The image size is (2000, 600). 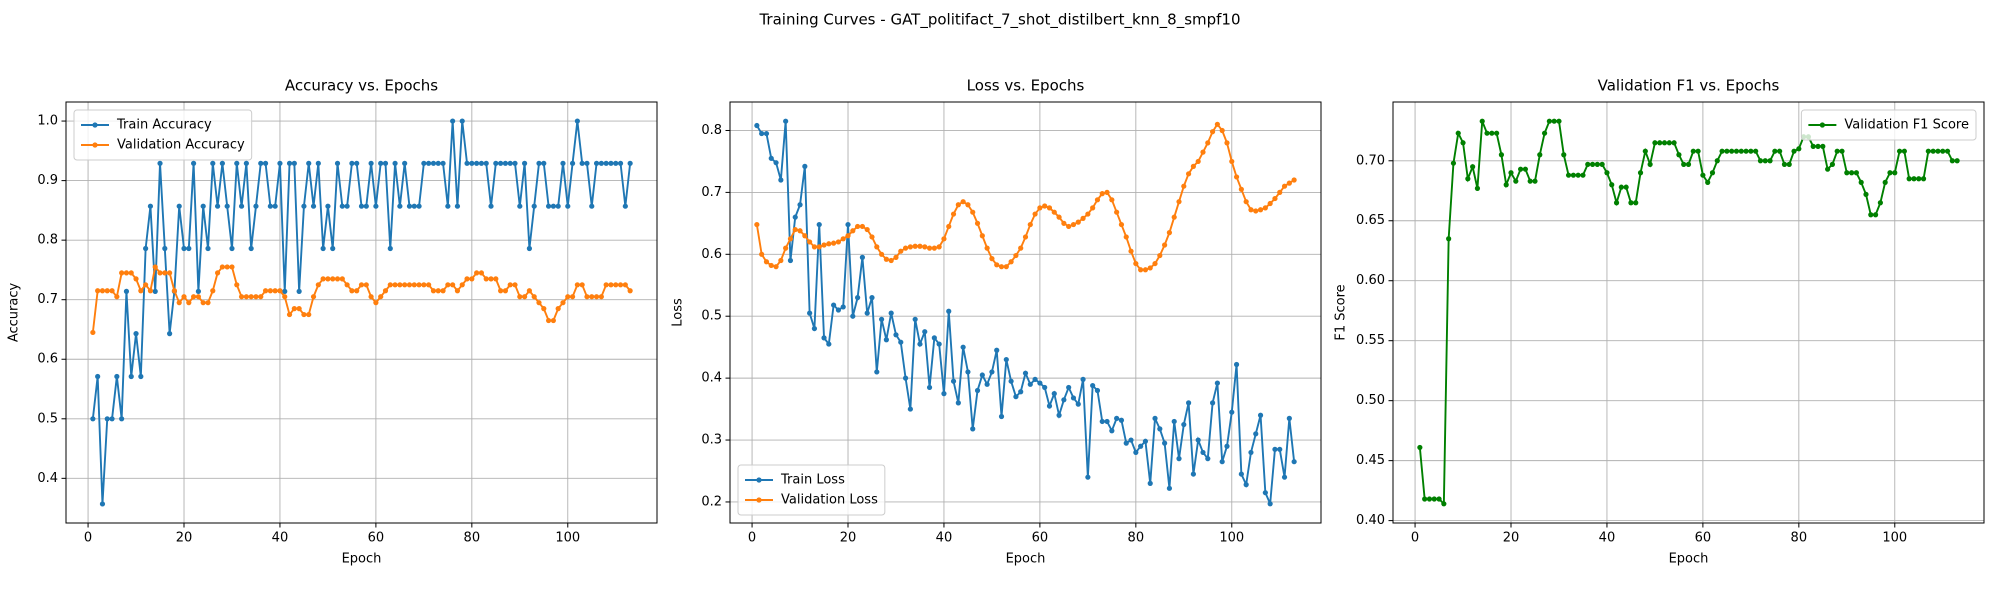 What do you see at coordinates (1906, 125) in the screenshot?
I see `legend-label: Validation F1 Score` at bounding box center [1906, 125].